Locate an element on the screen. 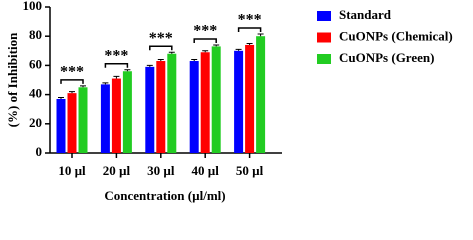  x-tick-label: 40 µl is located at coordinates (206, 170).